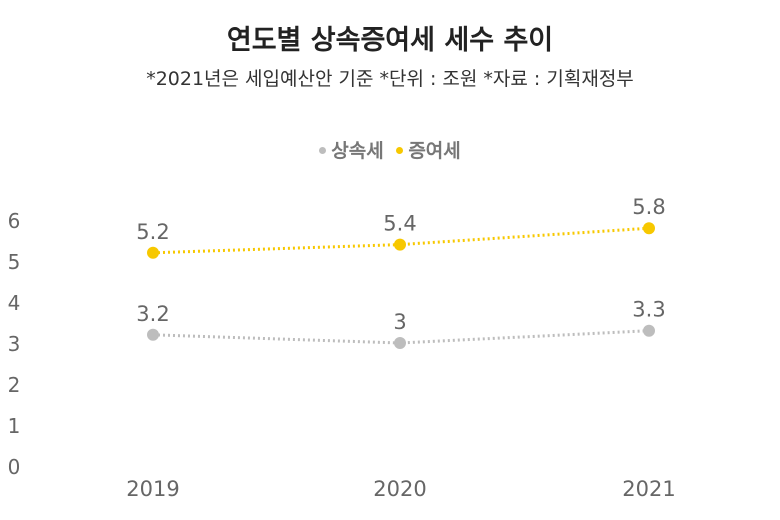 The image size is (780, 520). Describe the element at coordinates (648, 207) in the screenshot. I see `data-label: 5.8` at that location.